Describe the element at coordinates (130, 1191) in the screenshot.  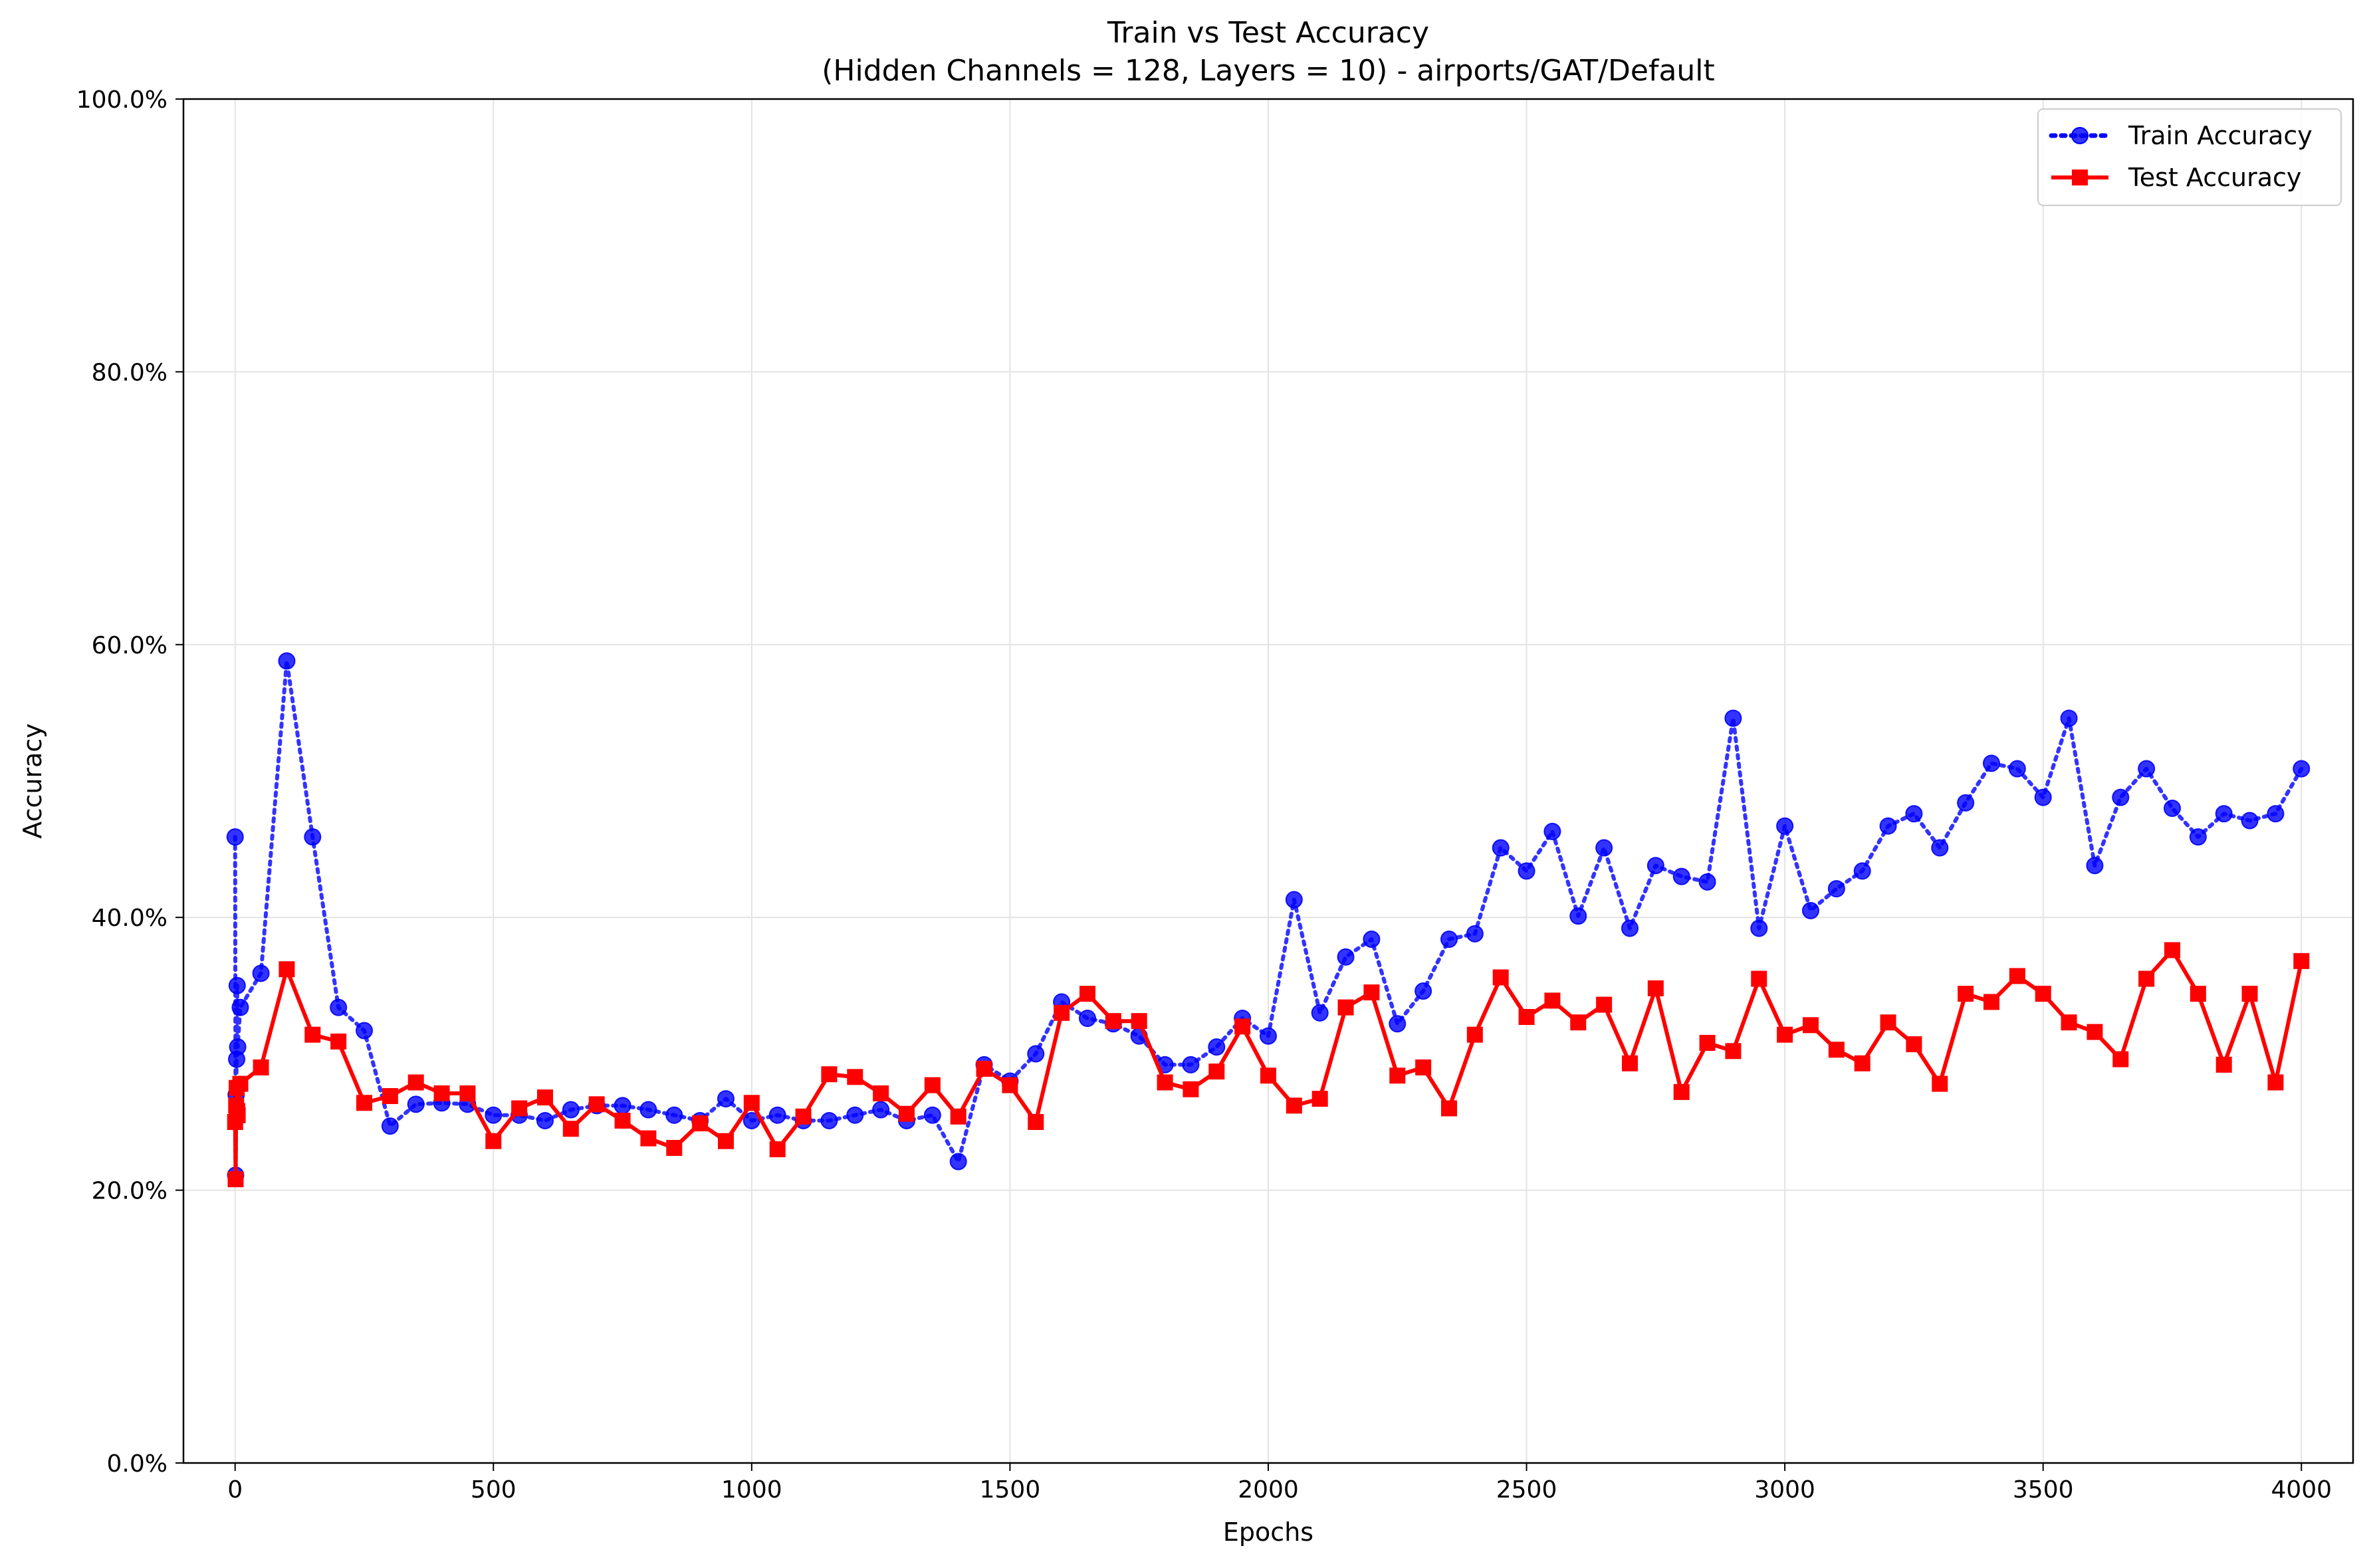
I see `y-tick-label: 20.0%` at that location.